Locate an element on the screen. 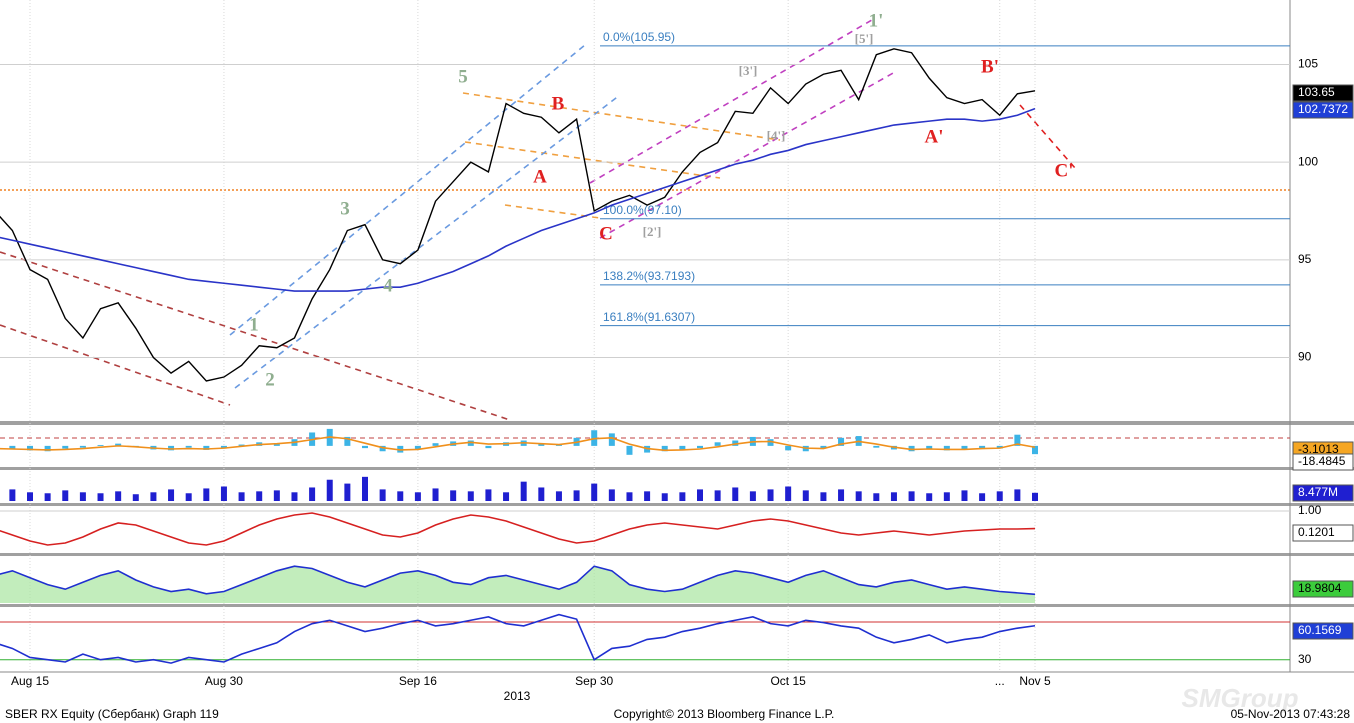  footer-left: SBER RX Equity (Сбербанк) Graph 119 is located at coordinates (112, 714).